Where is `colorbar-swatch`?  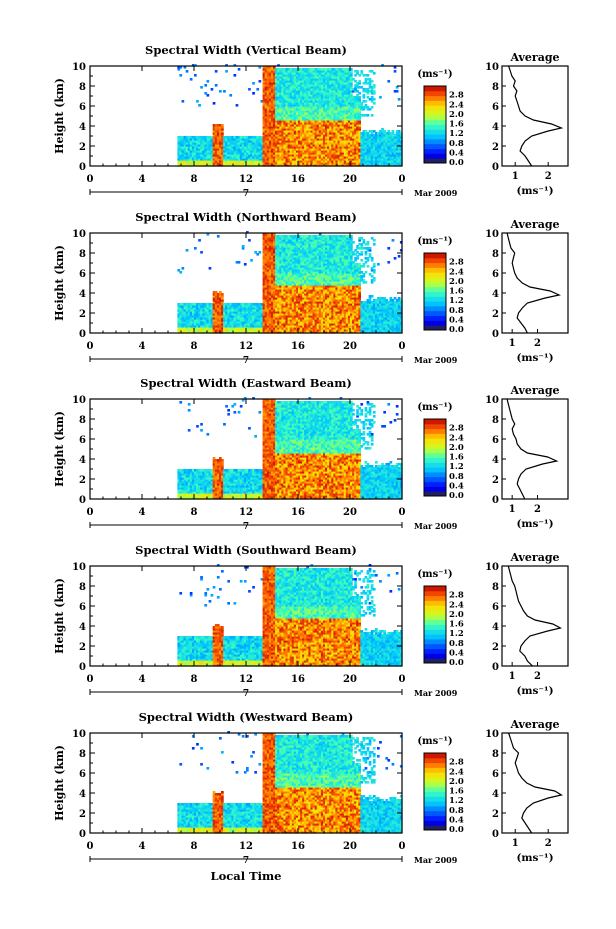
colorbar-swatch is located at coordinates (435, 127).